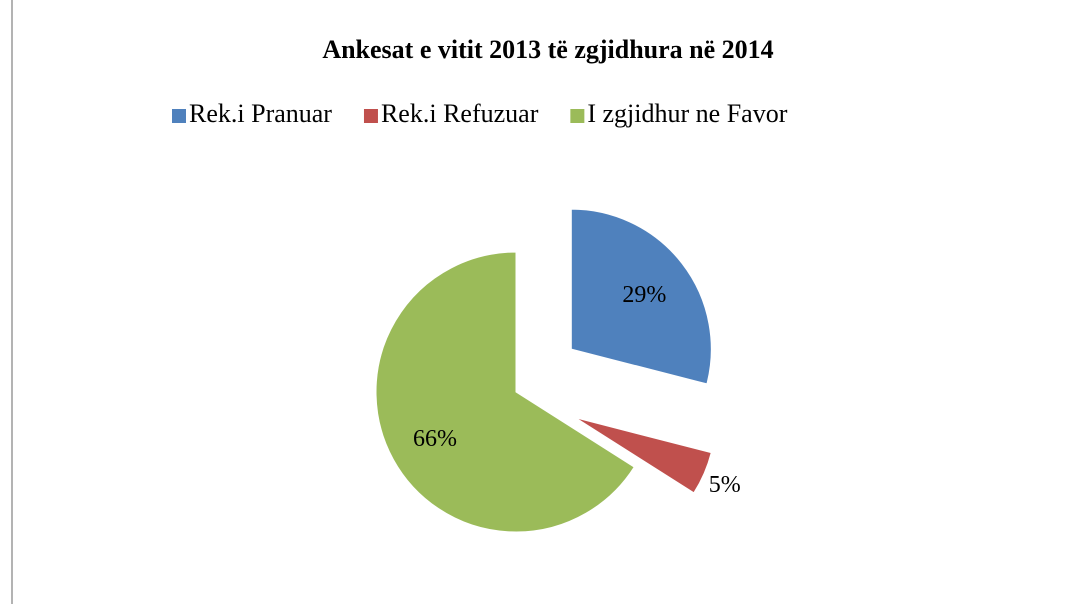 Image resolution: width=1066 pixels, height=604 pixels. Describe the element at coordinates (644, 295) in the screenshot. I see `data-label: 29%` at that location.